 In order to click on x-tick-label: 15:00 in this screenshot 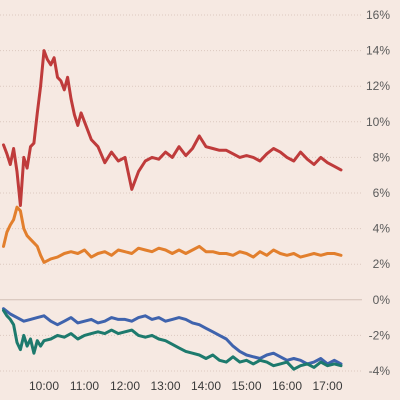, I will do `click(246, 386)`.